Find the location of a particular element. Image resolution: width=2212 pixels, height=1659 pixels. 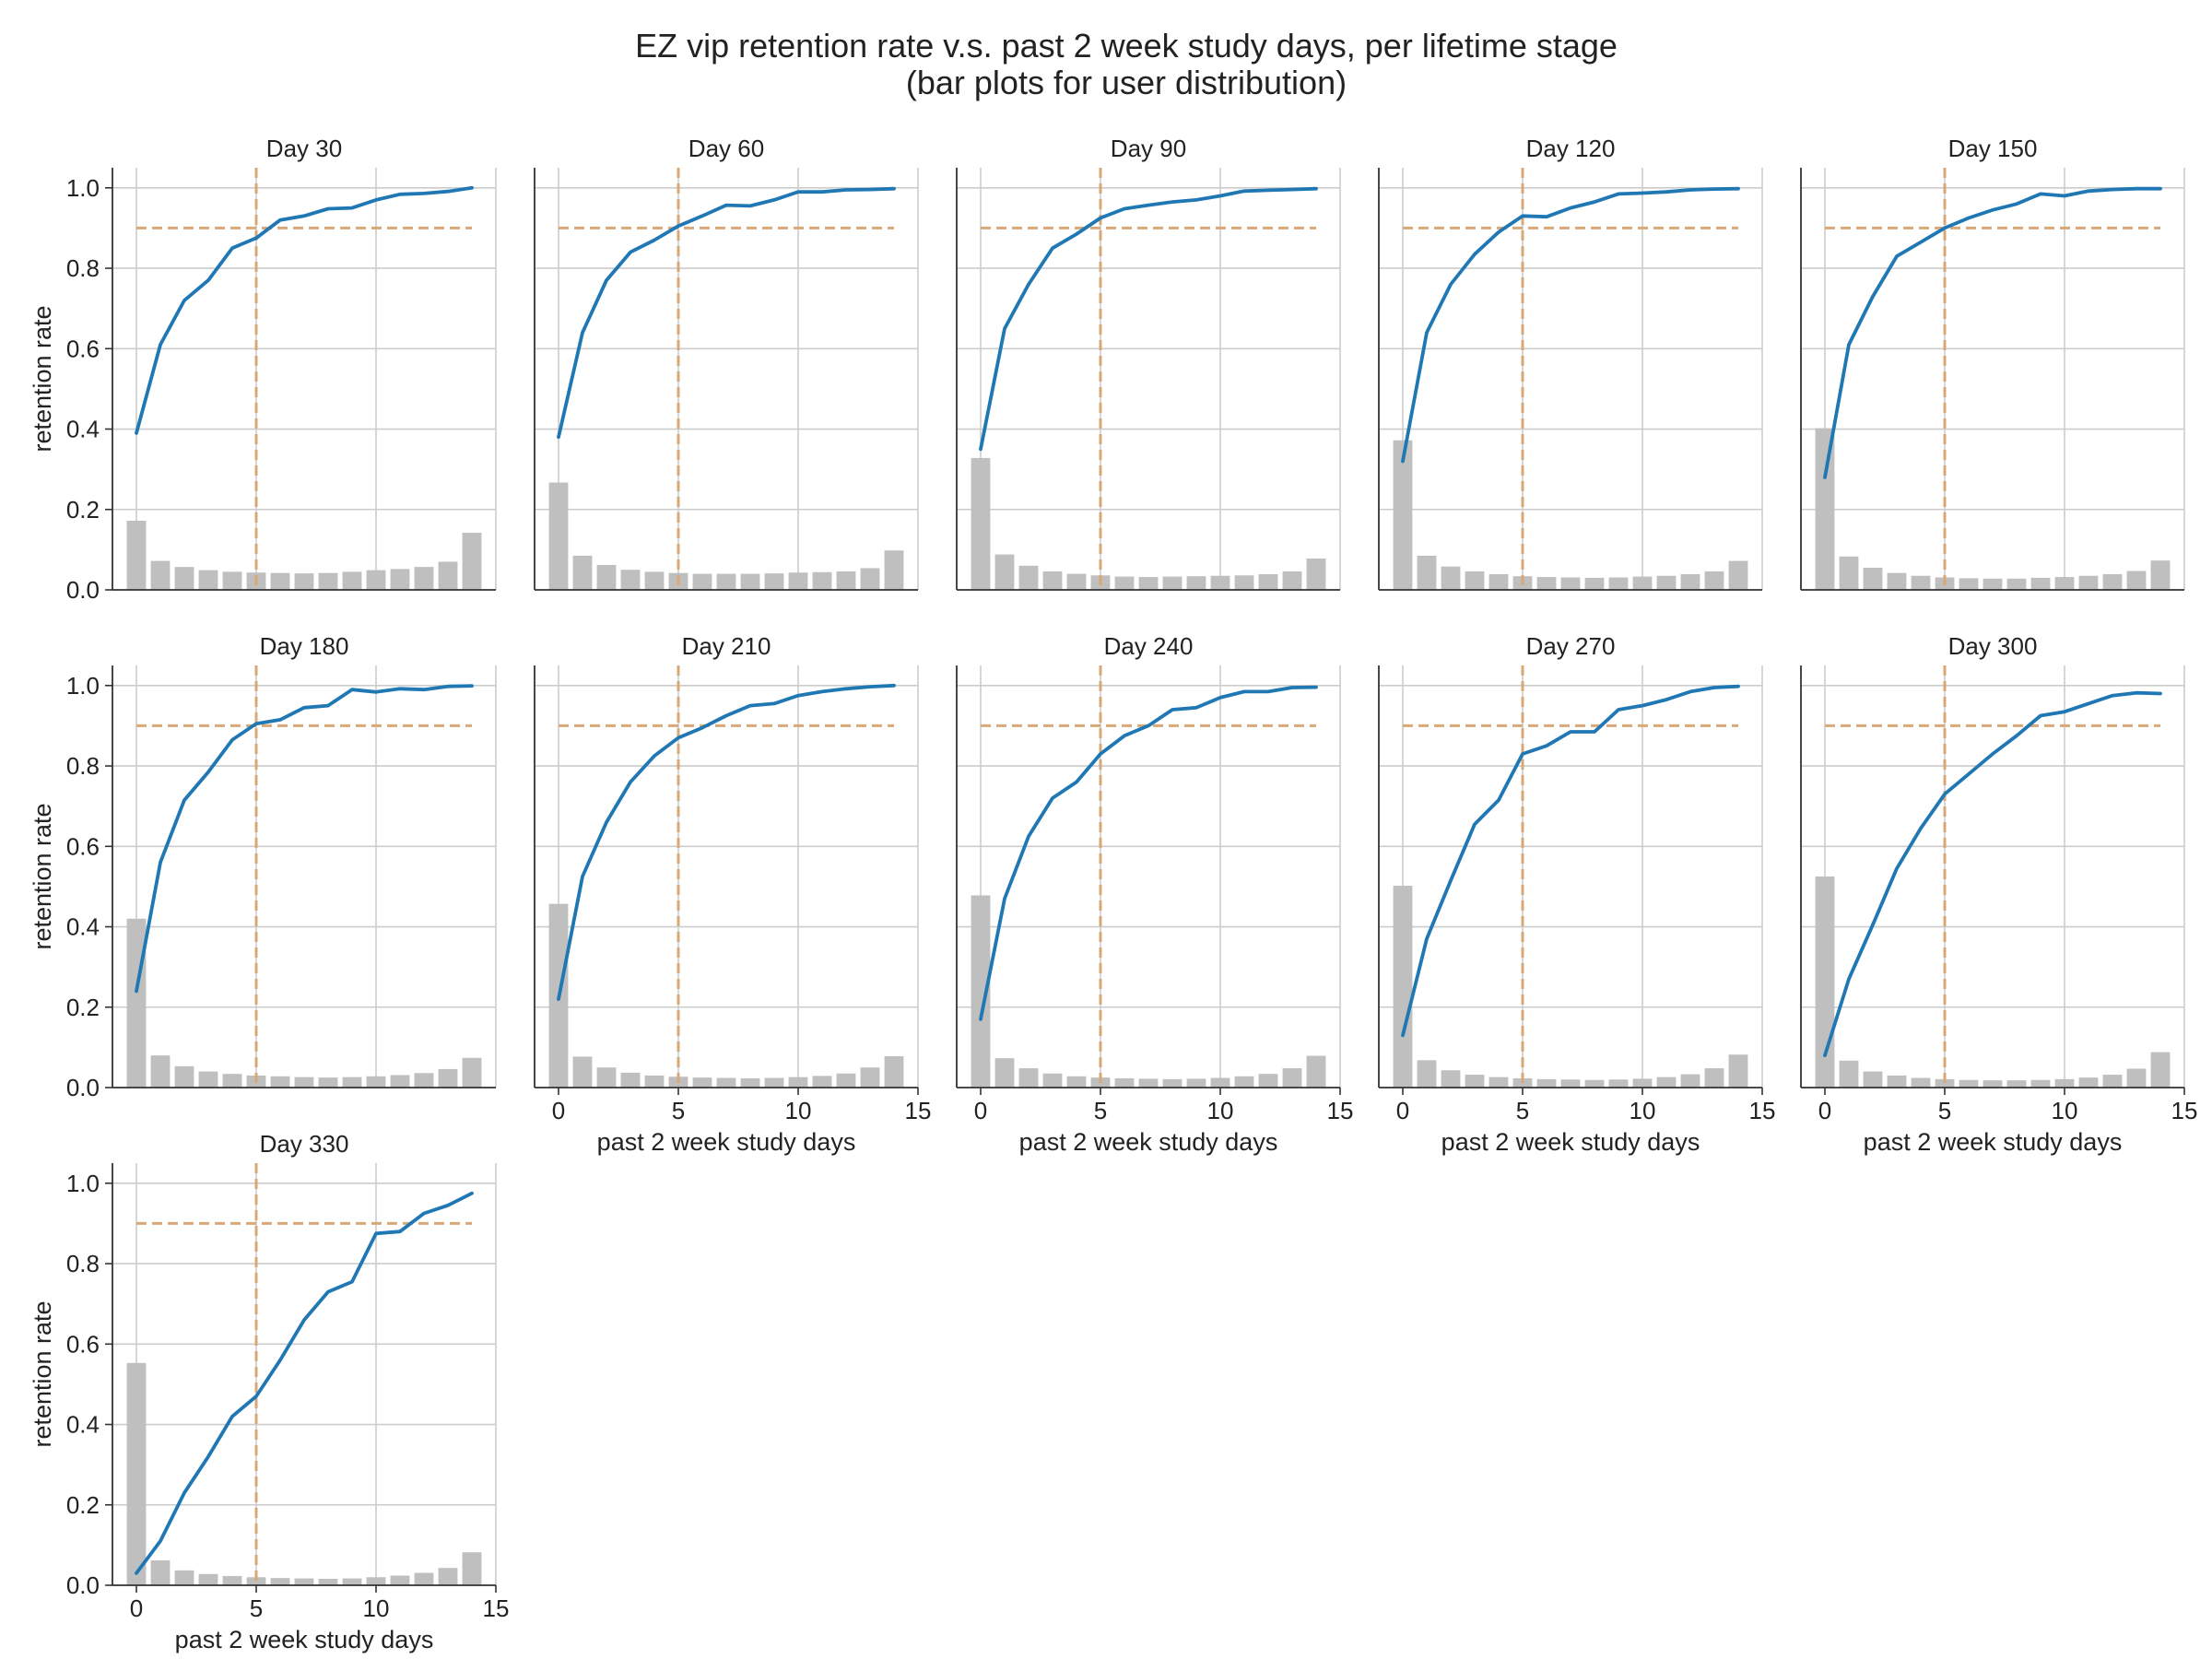

y-tick-label: 0.4 is located at coordinates (83, 429).